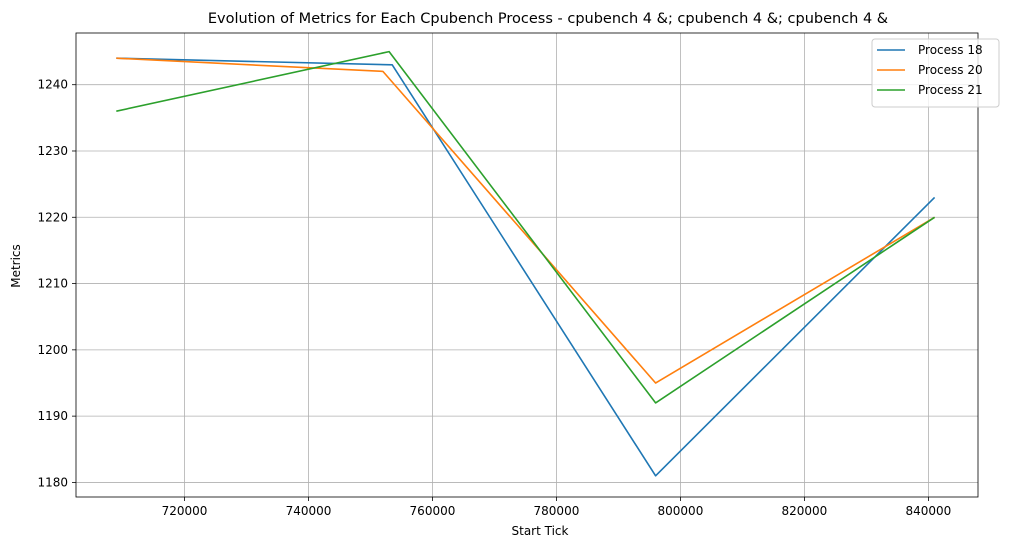 The height and width of the screenshot is (547, 1014). I want to click on y-tick-label: 1230, so click(52, 151).